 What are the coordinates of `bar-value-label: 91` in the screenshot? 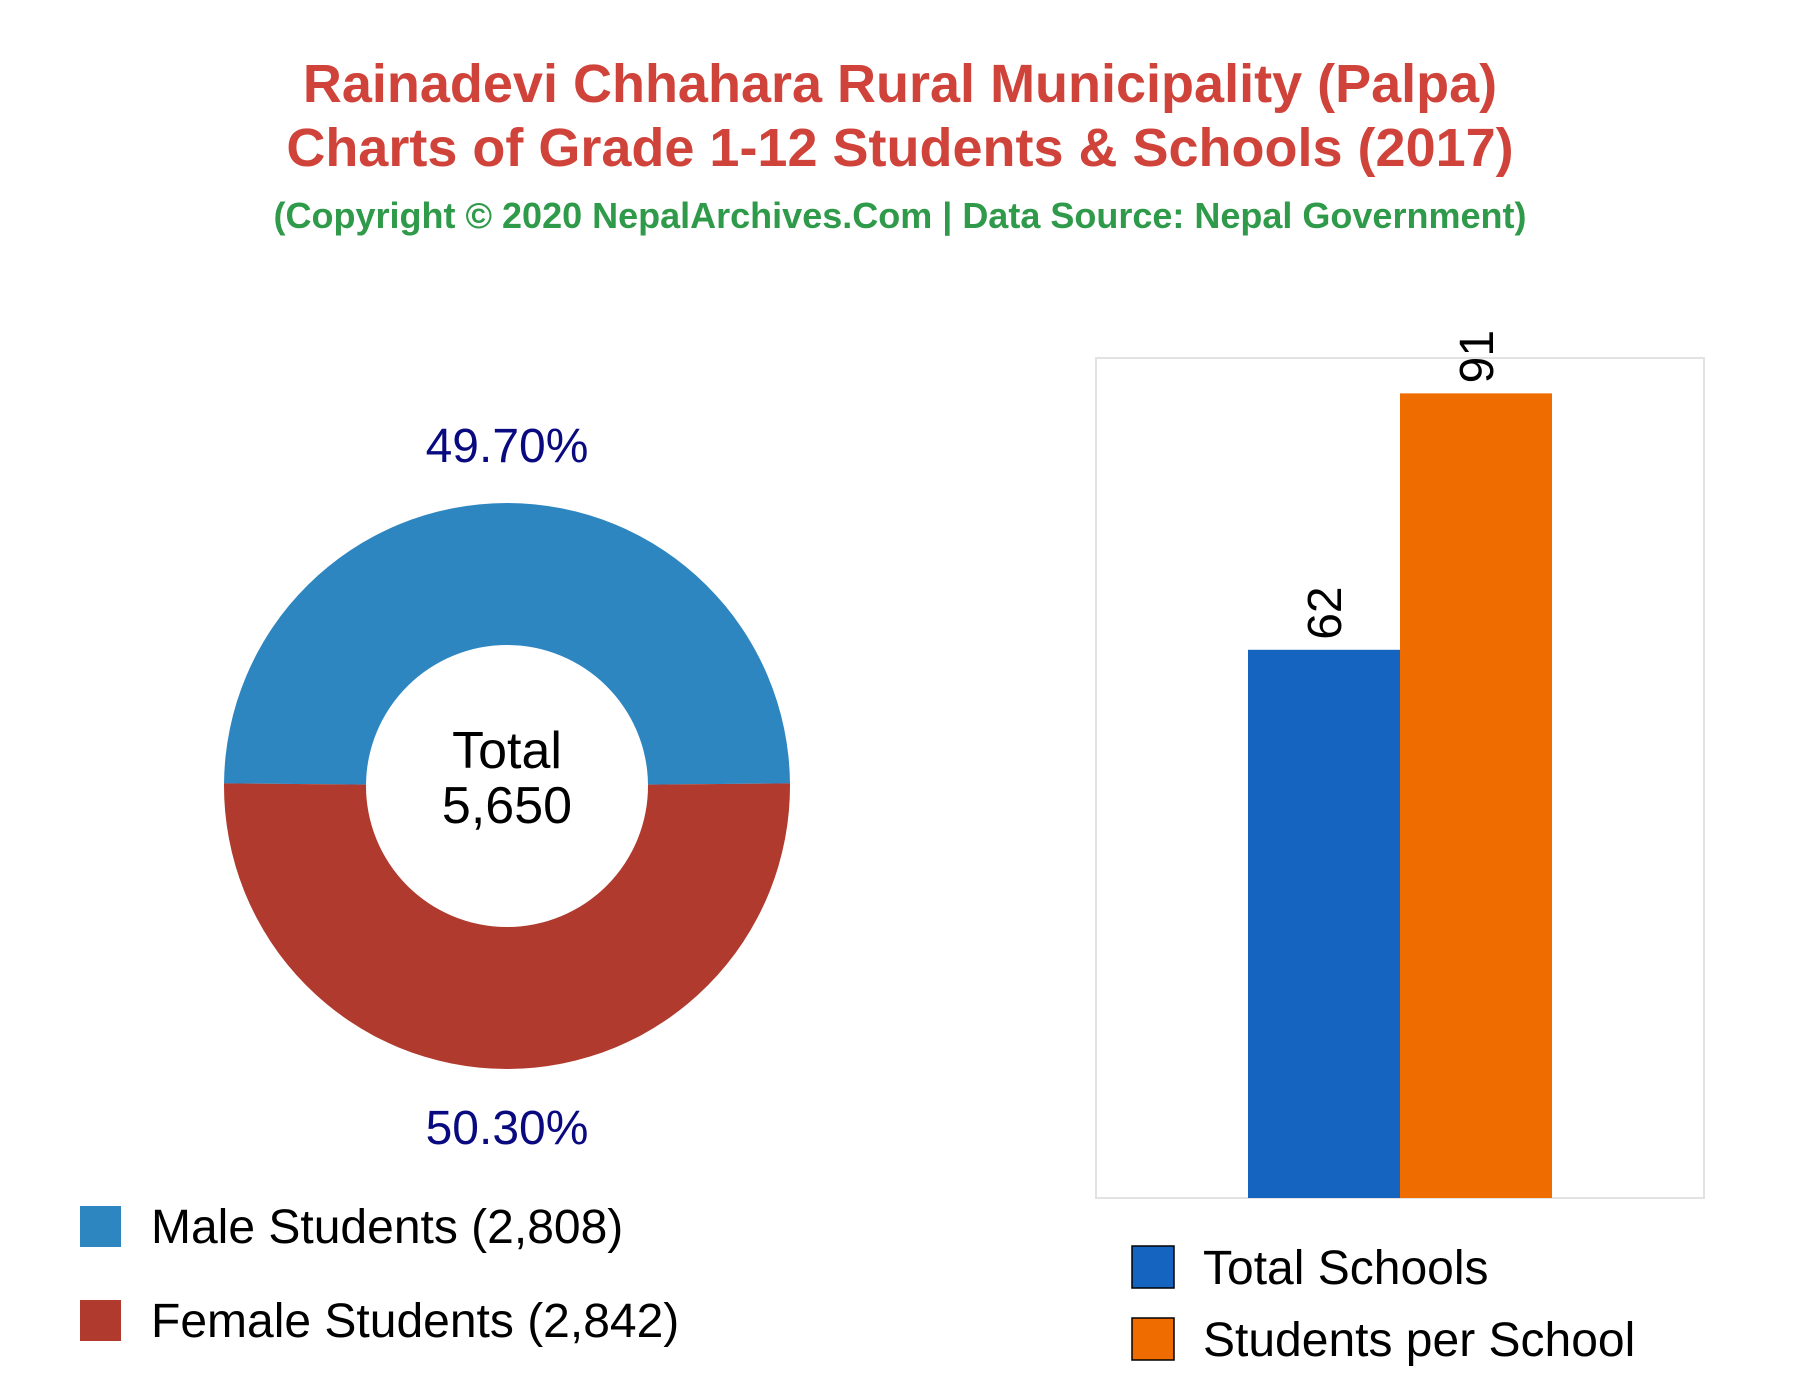 It's located at (1477, 356).